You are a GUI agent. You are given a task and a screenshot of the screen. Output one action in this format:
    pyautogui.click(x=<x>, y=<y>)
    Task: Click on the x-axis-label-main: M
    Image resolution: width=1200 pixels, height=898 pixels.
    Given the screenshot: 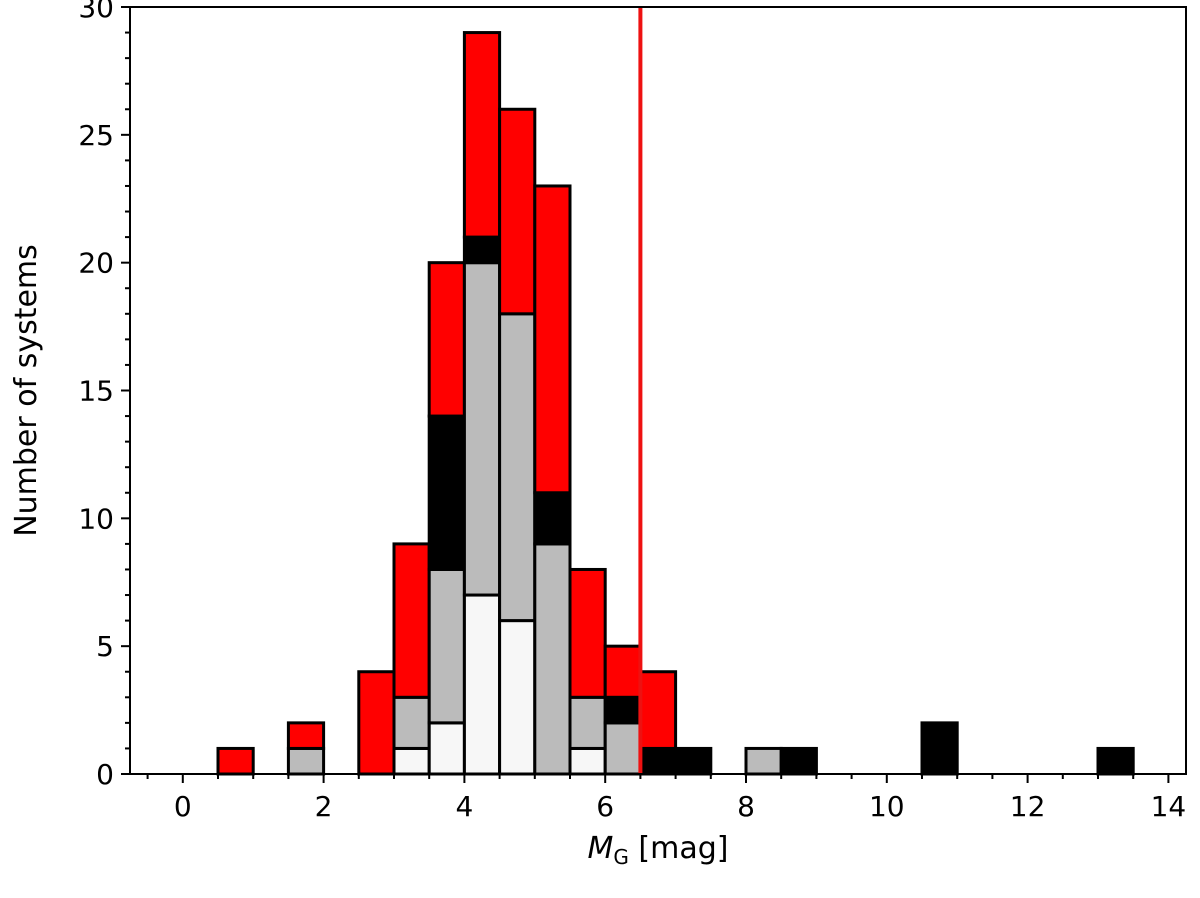 What is the action you would take?
    pyautogui.click(x=601, y=848)
    